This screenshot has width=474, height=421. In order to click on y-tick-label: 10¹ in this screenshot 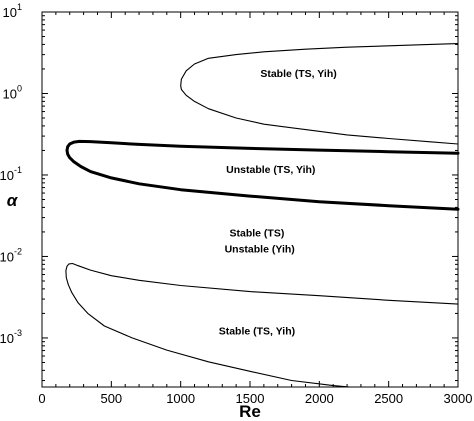, I will do `click(12, 11)`.